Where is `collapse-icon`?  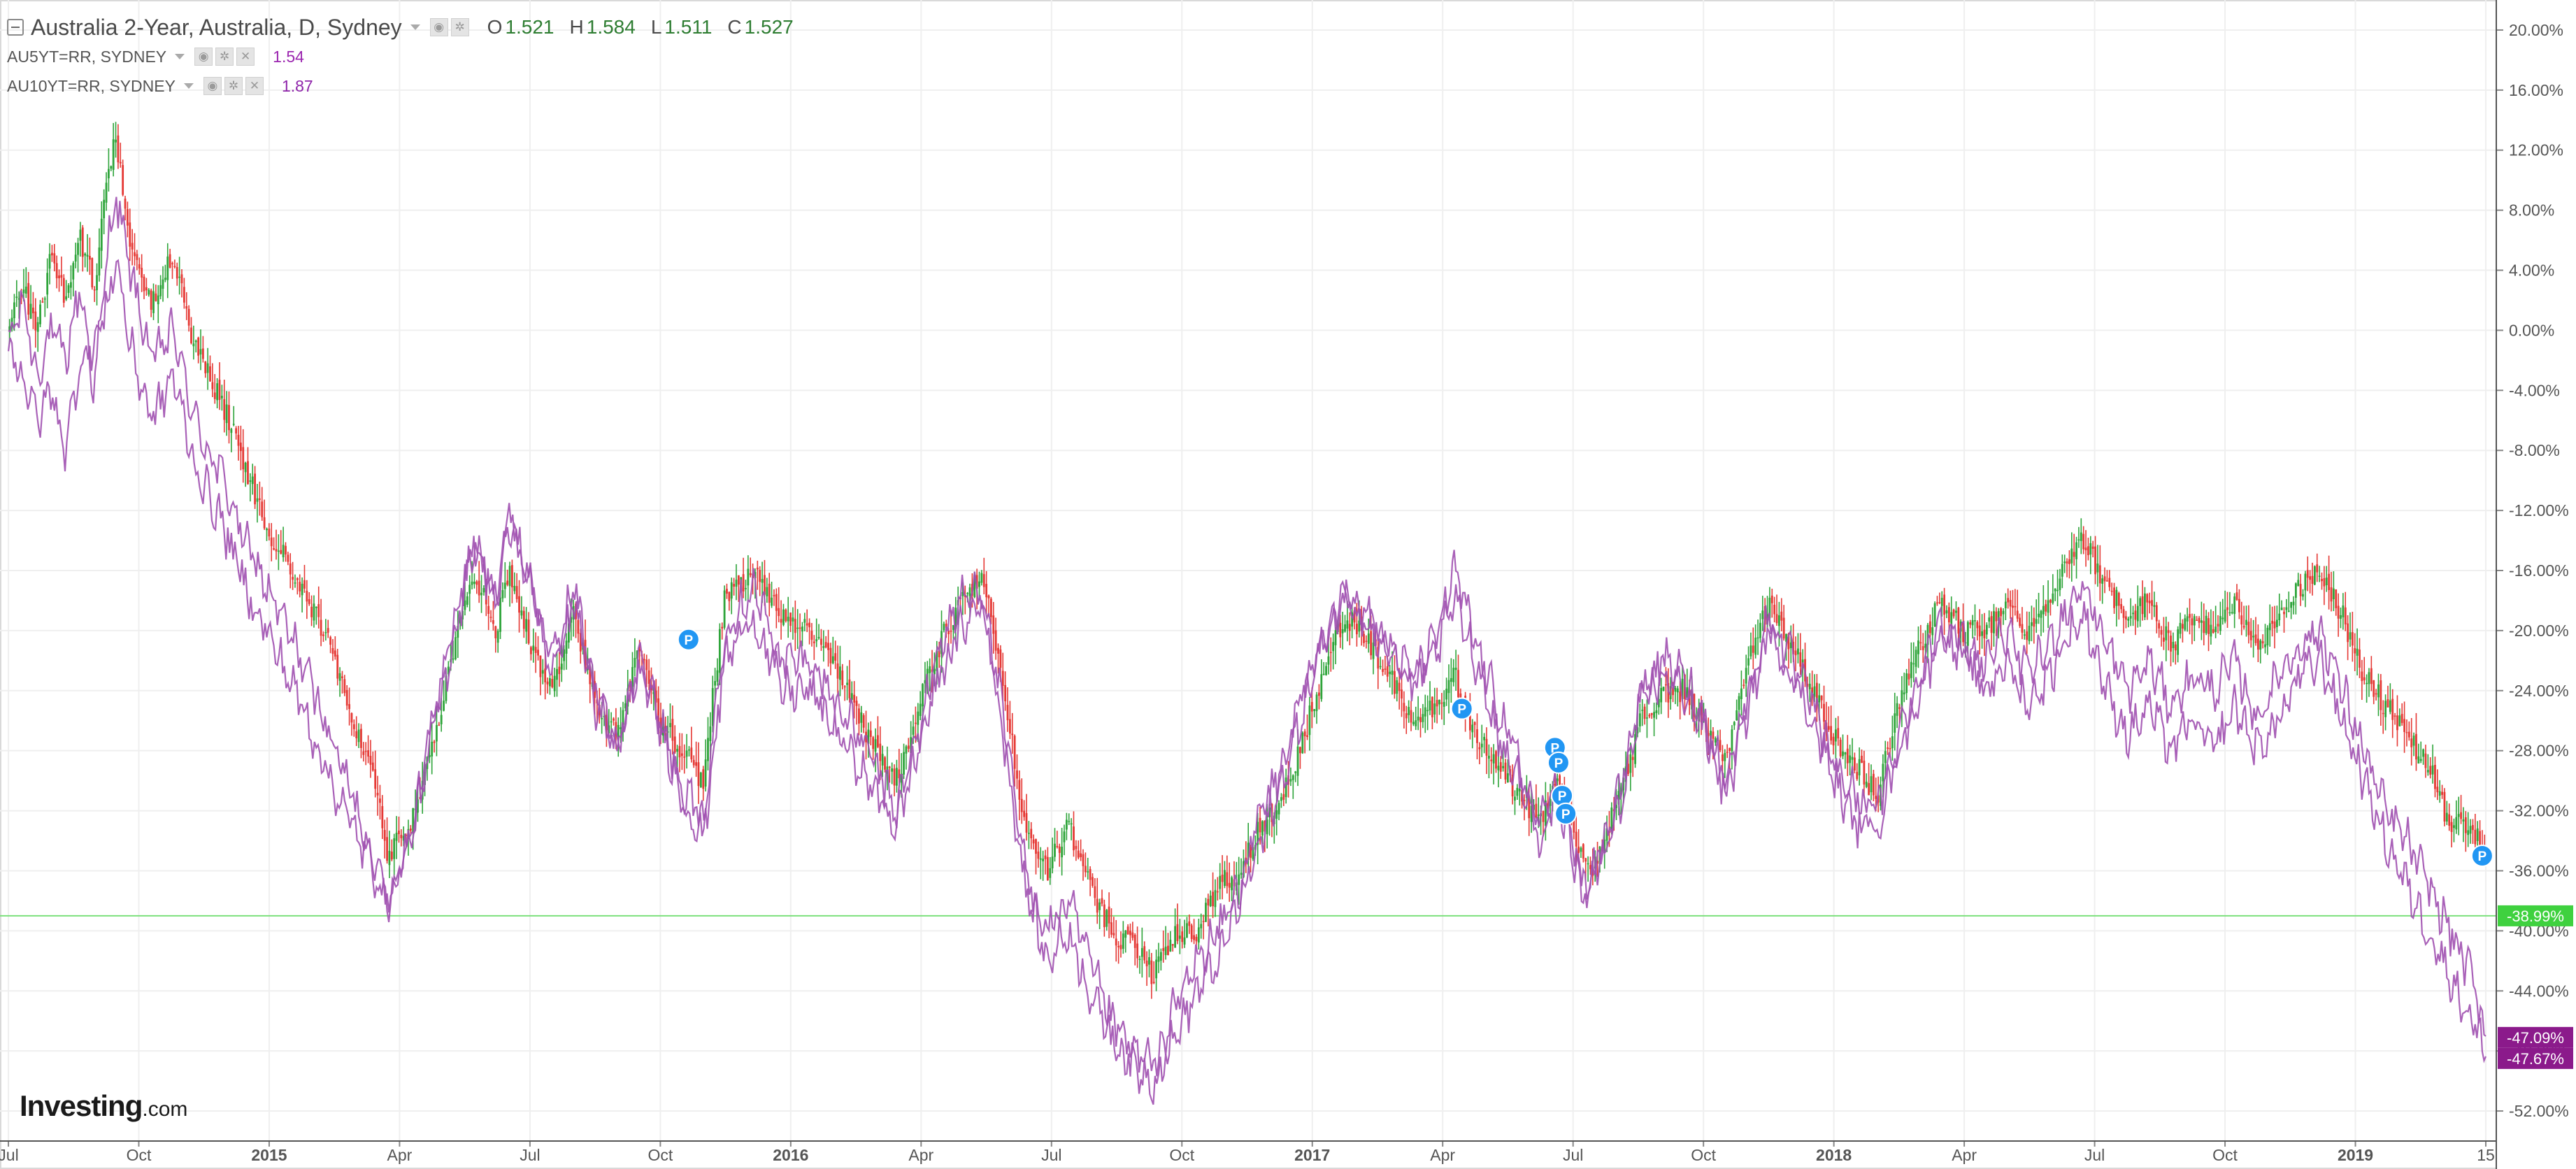
collapse-icon is located at coordinates (15, 28).